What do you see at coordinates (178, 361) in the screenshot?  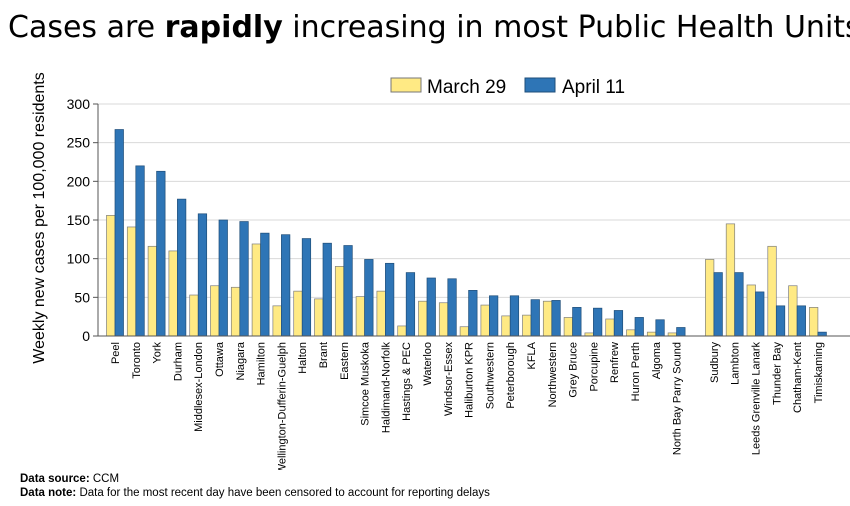 I see `x-tick-label: Durham` at bounding box center [178, 361].